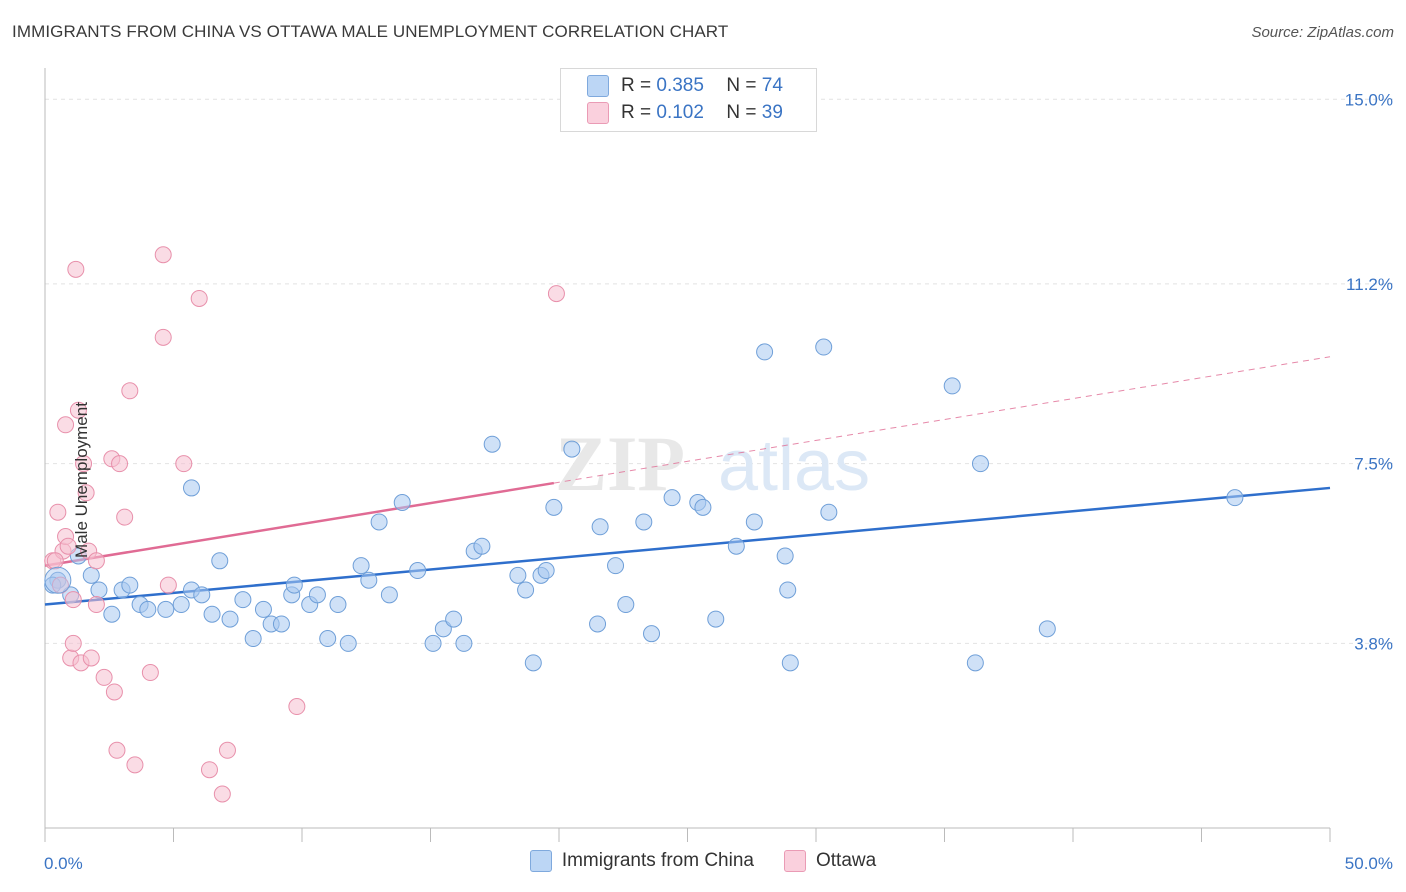 The height and width of the screenshot is (892, 1406). I want to click on series-swatch-china, so click(540, 861).